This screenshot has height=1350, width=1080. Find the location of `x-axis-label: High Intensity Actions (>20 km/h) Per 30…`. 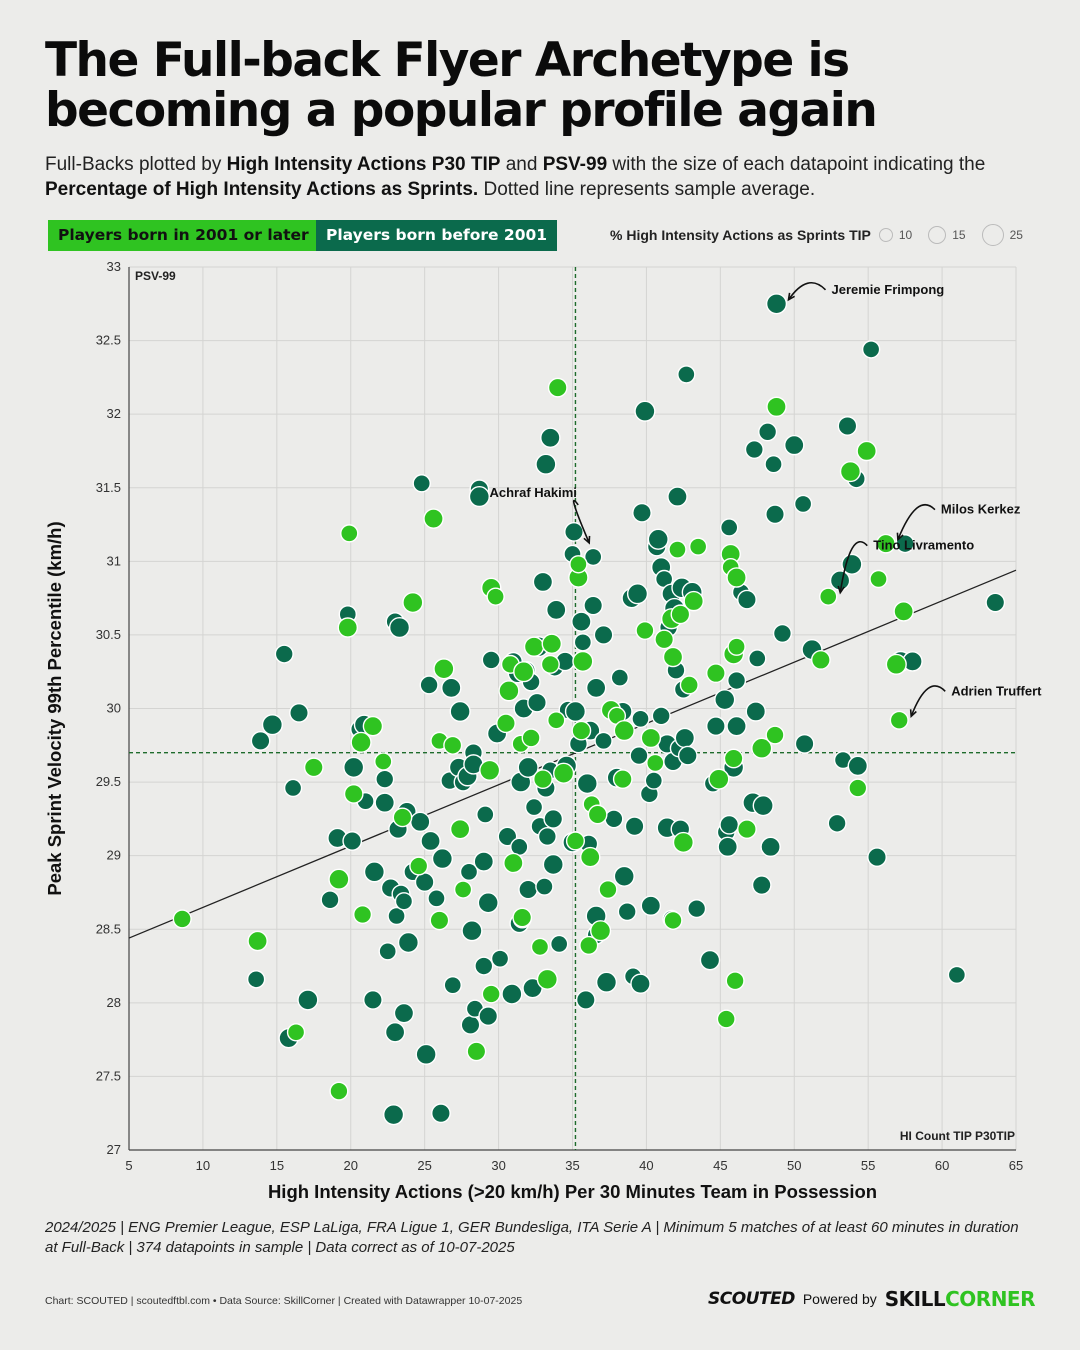

x-axis-label: High Intensity Actions (>20 km/h) Per 30… is located at coordinates (572, 1191).